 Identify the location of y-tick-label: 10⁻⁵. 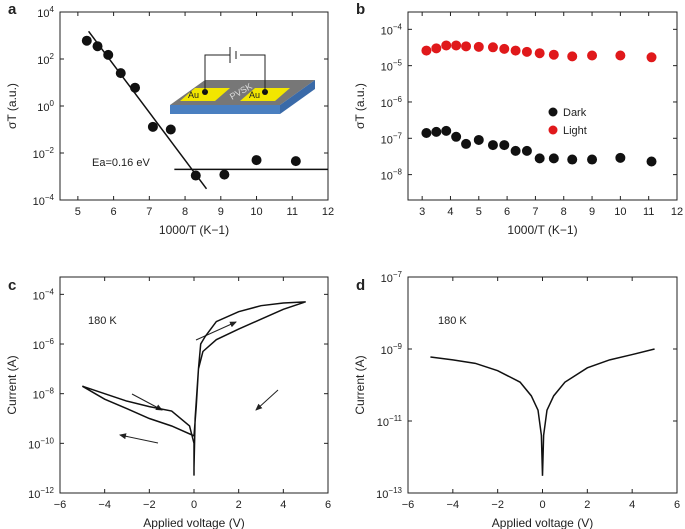
(392, 66).